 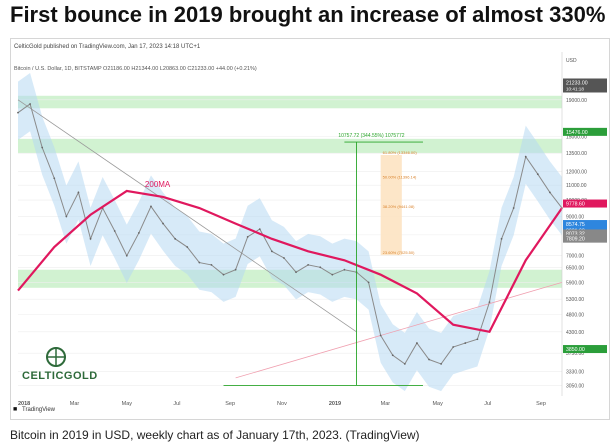 I want to click on y-axis-unit: USD, so click(x=571, y=61).